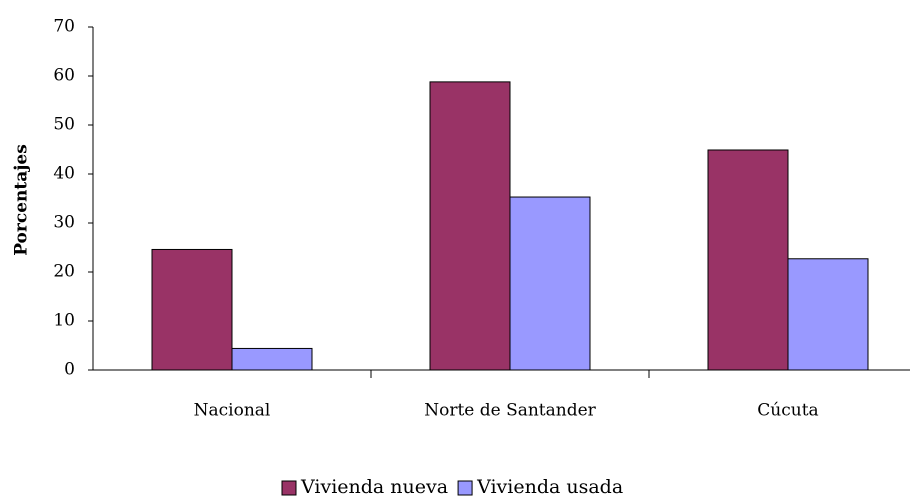 This screenshot has height=497, width=915. I want to click on legend-label: Vivienda usada, so click(549, 486).